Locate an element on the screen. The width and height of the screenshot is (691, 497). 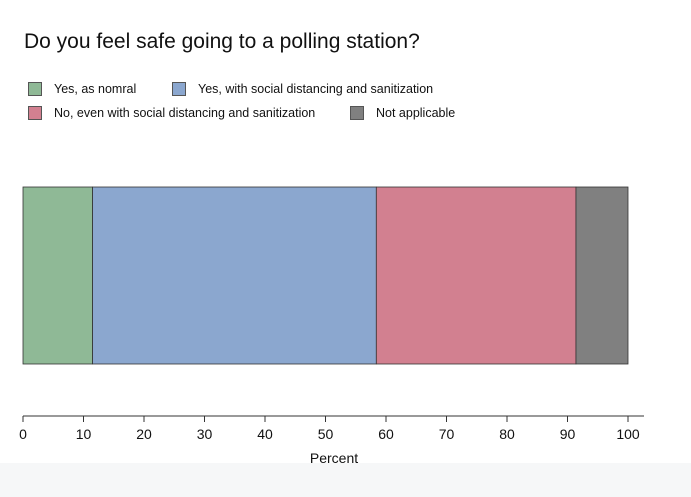
x-axis: 0 10 20 30 40 50 60 70 80 90 100 is located at coordinates (331, 428).